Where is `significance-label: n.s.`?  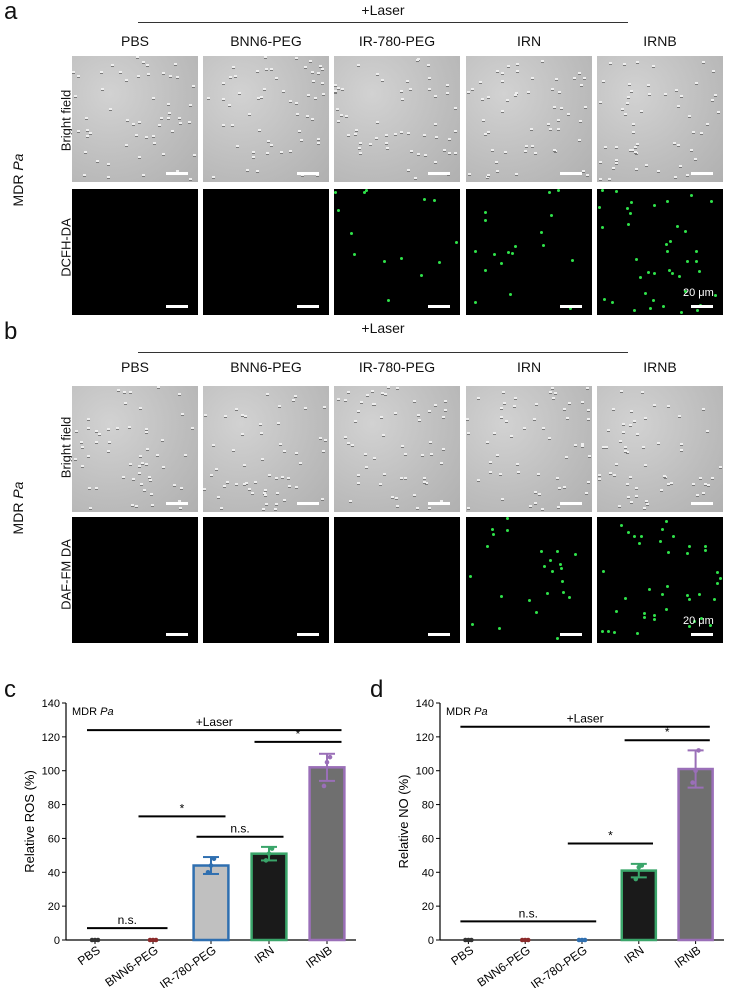 significance-label: n.s. is located at coordinates (239, 829).